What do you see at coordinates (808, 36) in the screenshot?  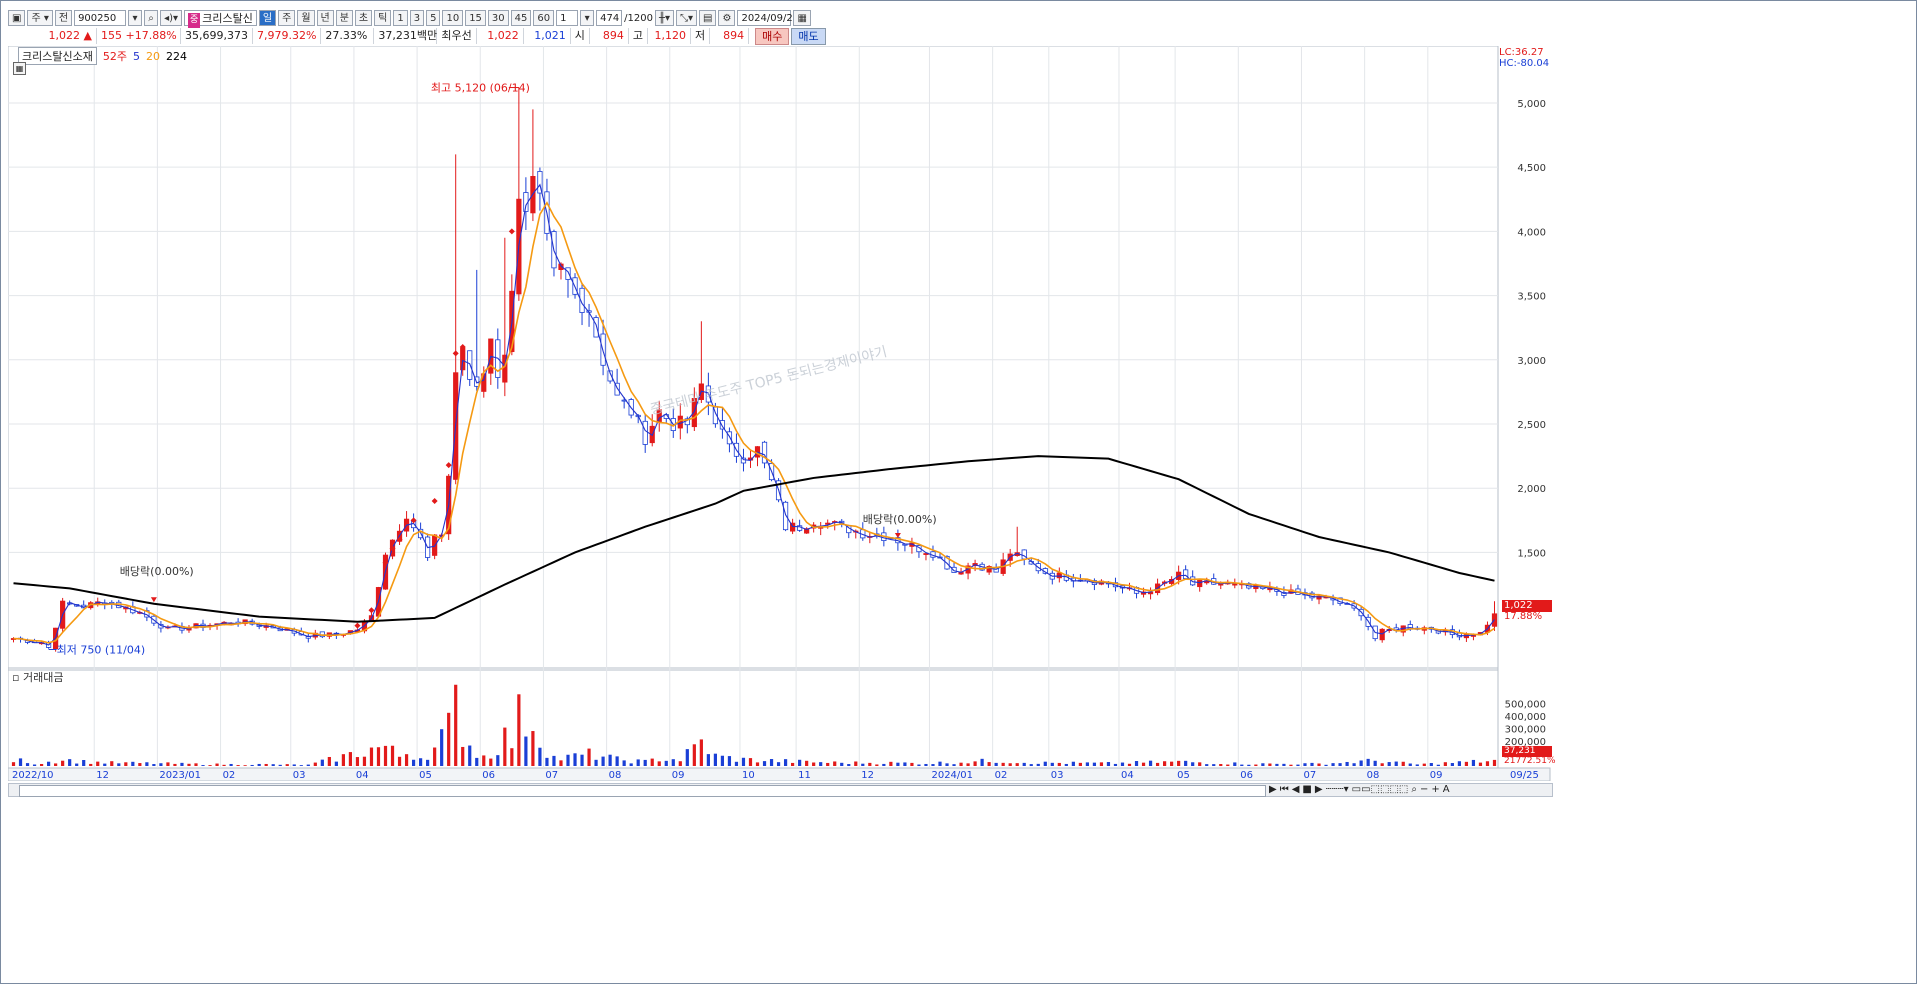 I see `sell-button: 매도` at bounding box center [808, 36].